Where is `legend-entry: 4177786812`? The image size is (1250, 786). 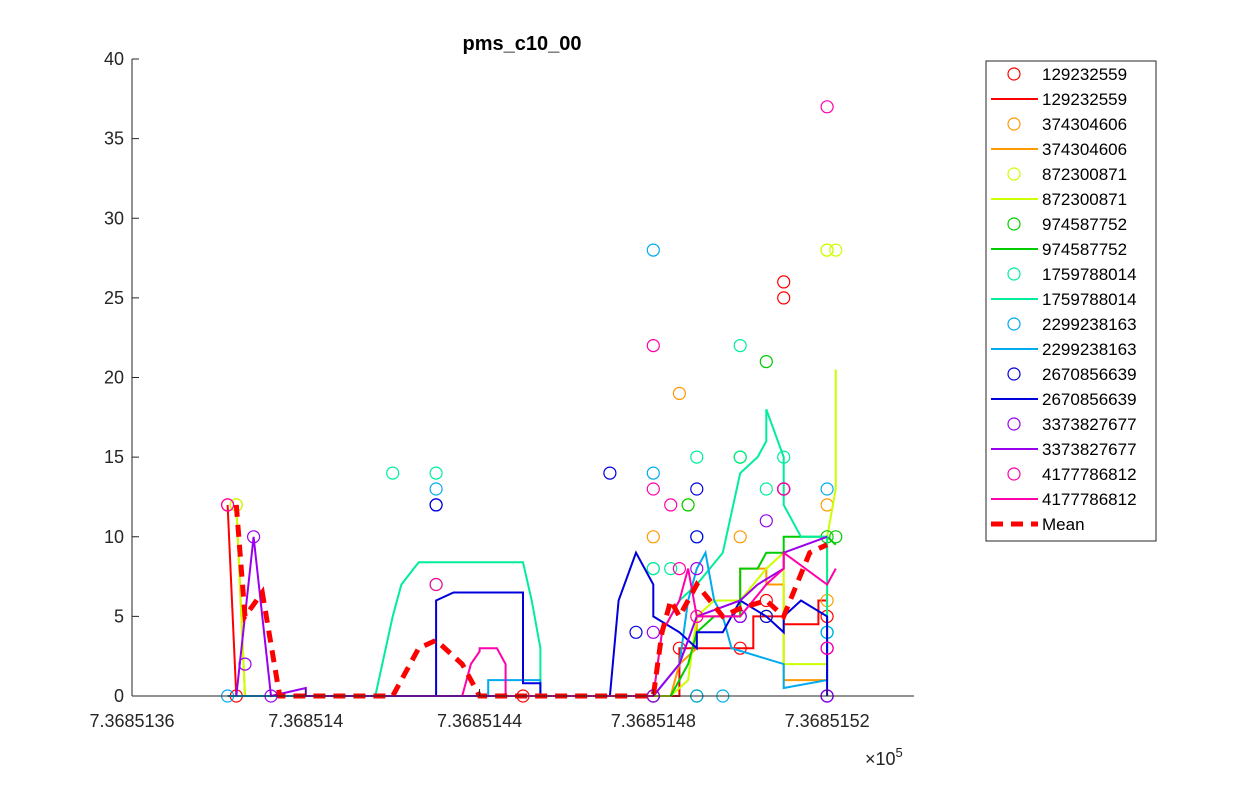 legend-entry: 4177786812 is located at coordinates (1072, 474).